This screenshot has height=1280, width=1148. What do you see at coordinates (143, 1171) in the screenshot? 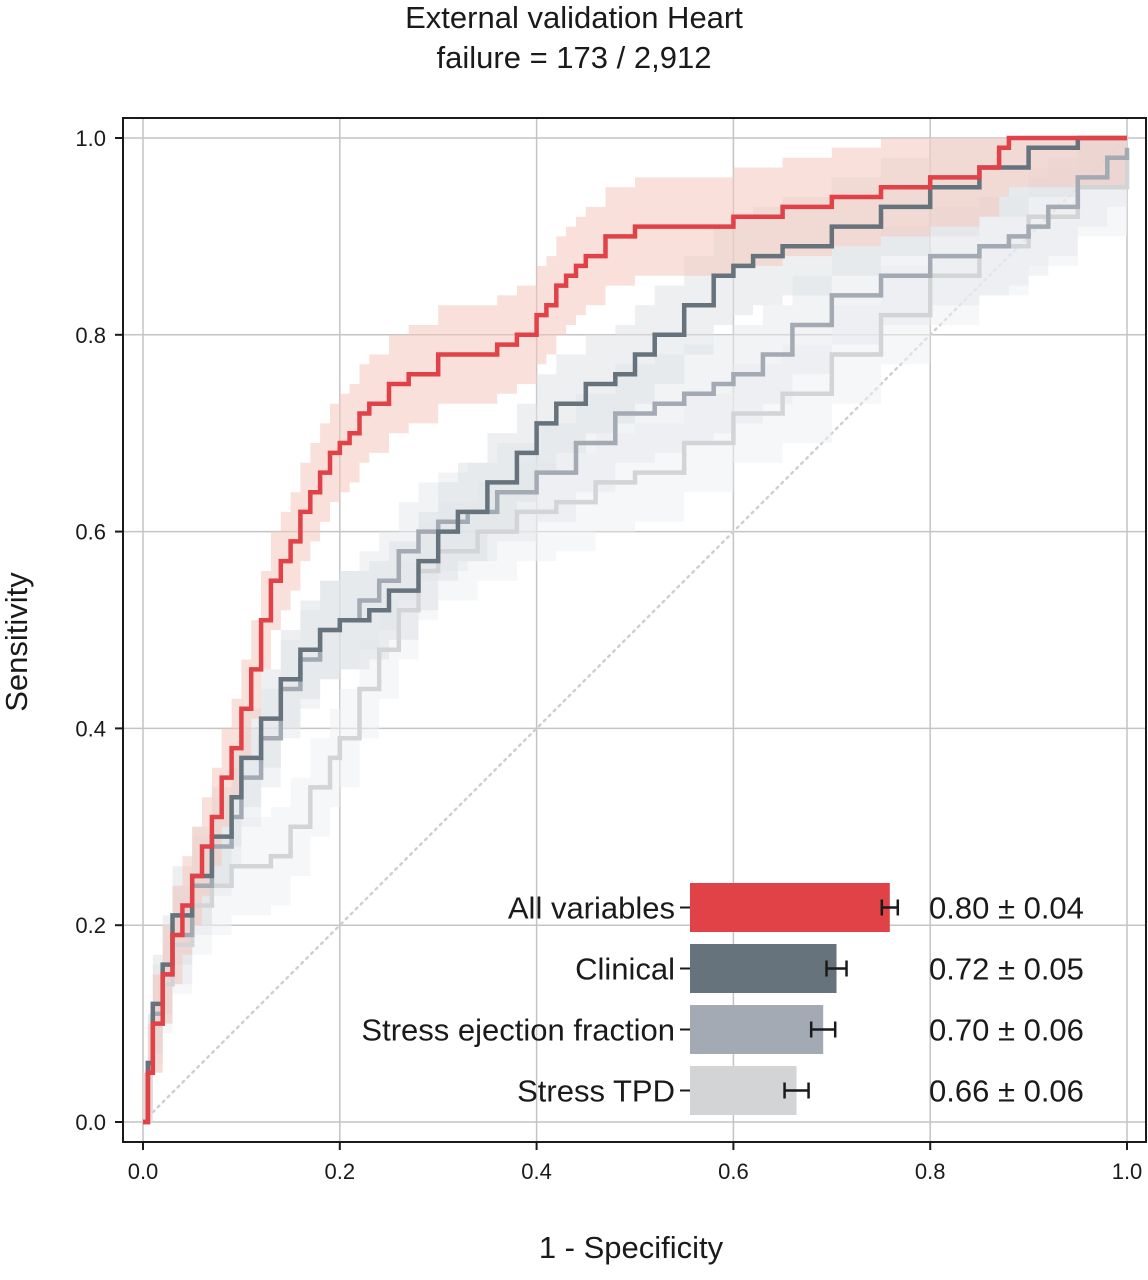
I see `x-tick-label: 0.0` at bounding box center [143, 1171].